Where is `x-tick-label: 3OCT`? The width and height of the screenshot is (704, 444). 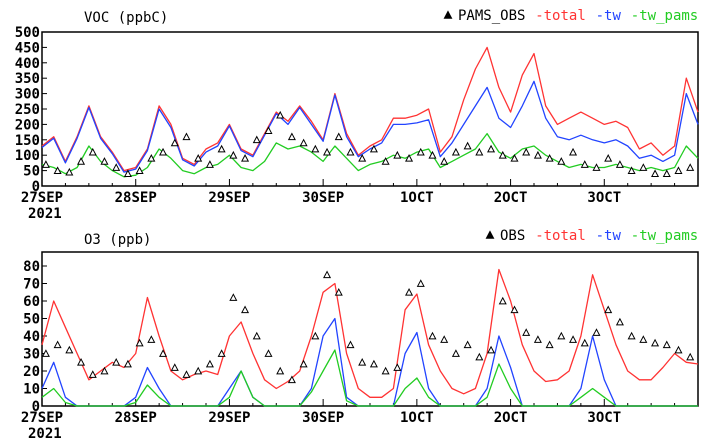
x-tick-label: 3OCT is located at coordinates (604, 418).